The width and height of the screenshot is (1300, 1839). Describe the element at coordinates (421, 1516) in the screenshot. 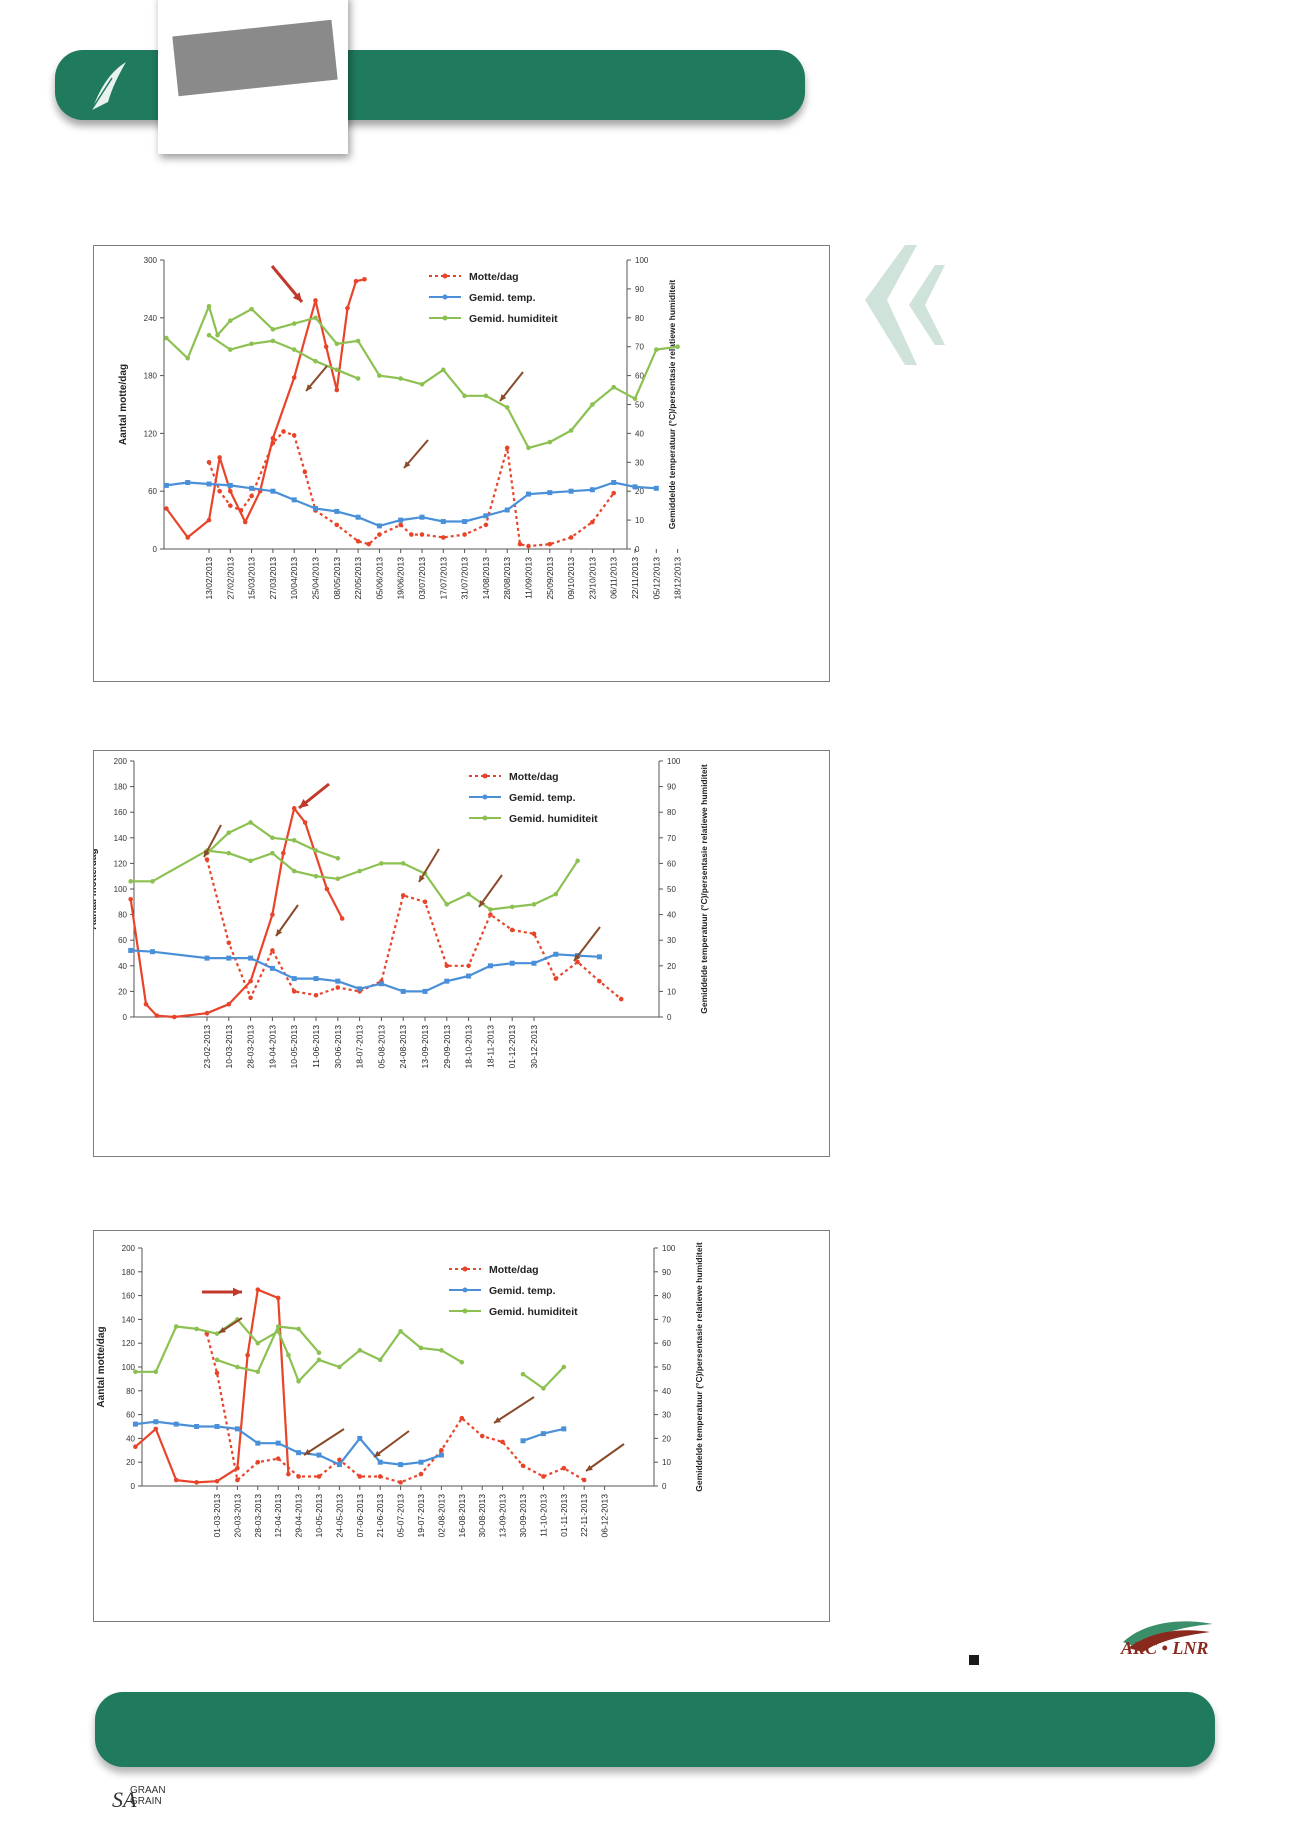

I see `x-tick-label: 19-07-2013` at that location.